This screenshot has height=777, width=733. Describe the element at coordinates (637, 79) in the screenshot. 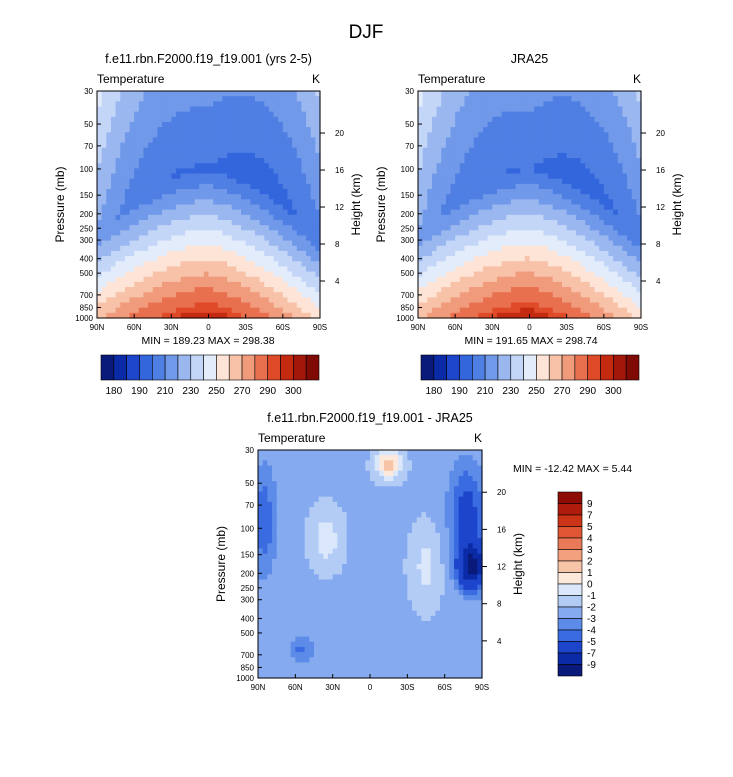

I see `units-label: K` at that location.